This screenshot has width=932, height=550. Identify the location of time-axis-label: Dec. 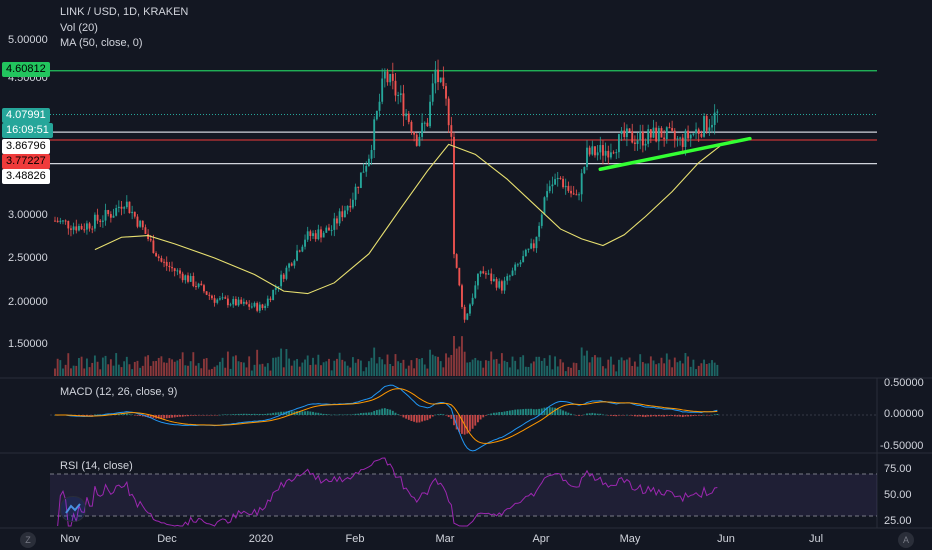
(167, 539).